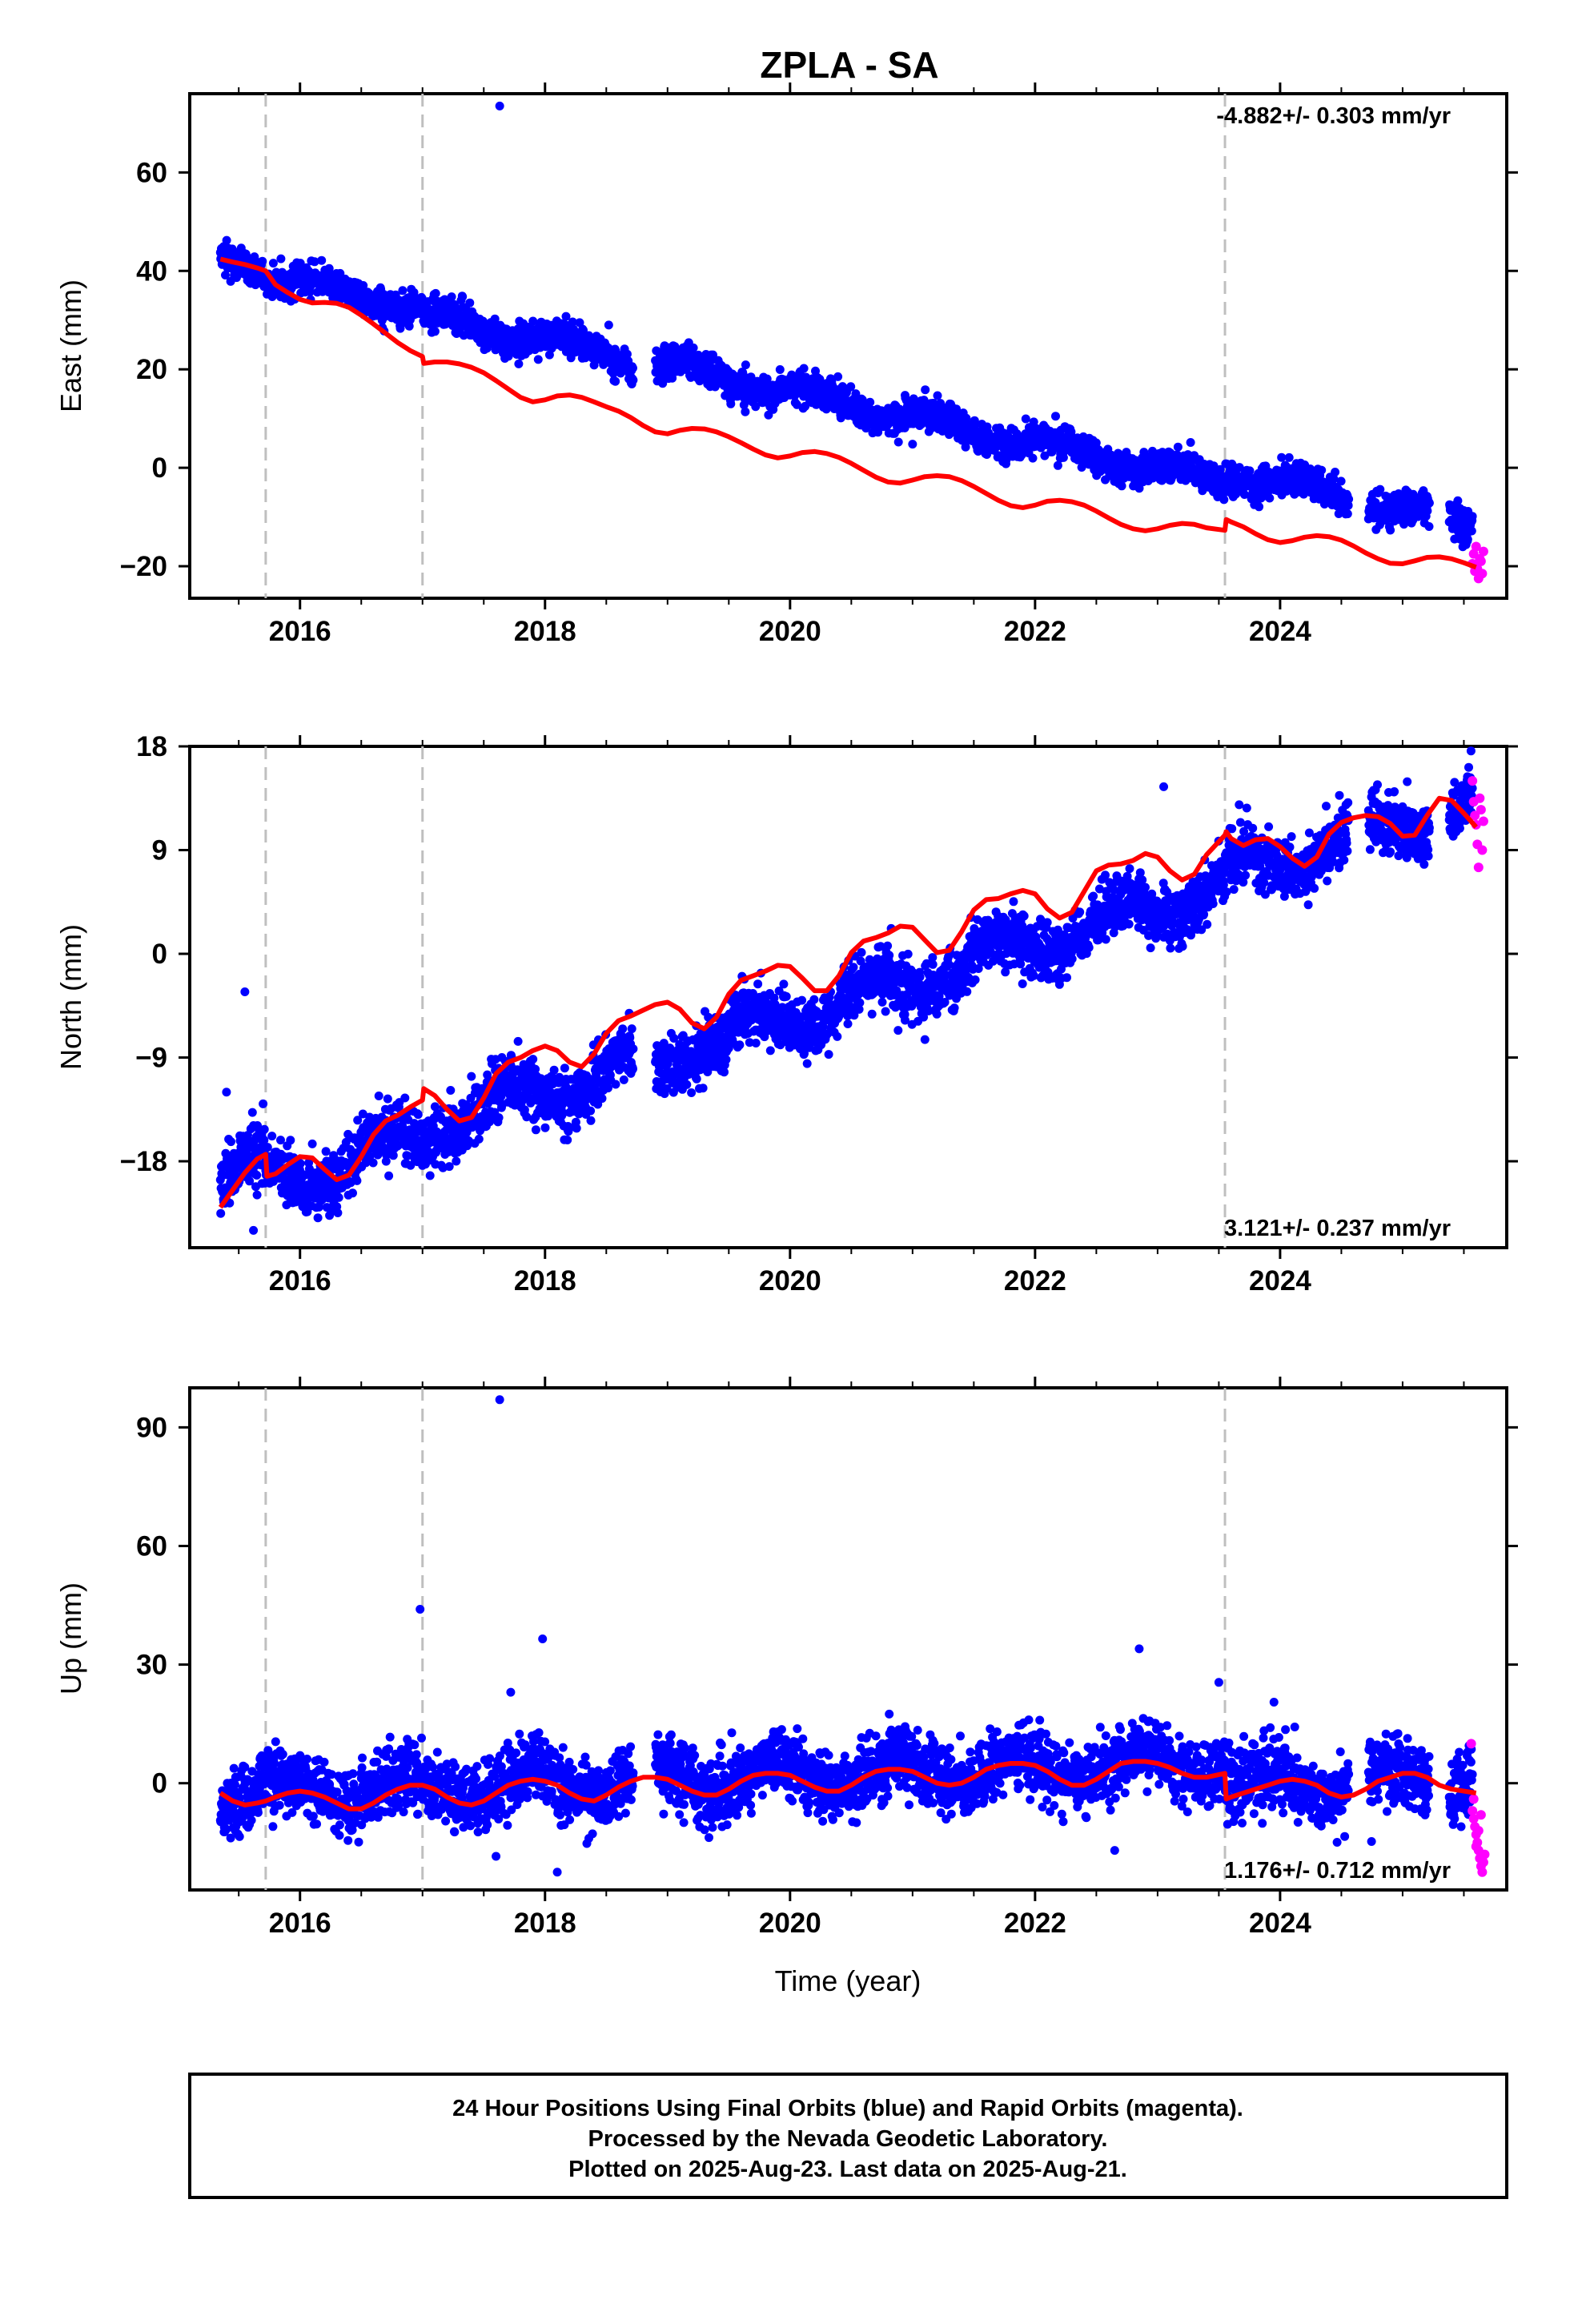  What do you see at coordinates (151, 369) in the screenshot?
I see `y-tick-label: 20` at bounding box center [151, 369].